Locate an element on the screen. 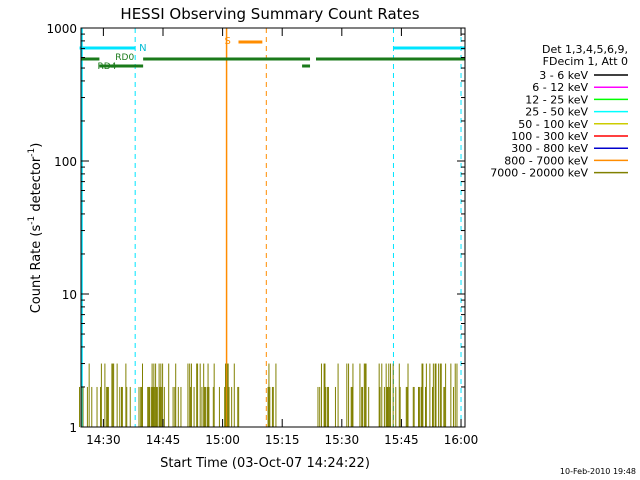 The width and height of the screenshot is (640, 480). y-axis-label: Count Rate (s-1 detector-1) is located at coordinates (35, 228).